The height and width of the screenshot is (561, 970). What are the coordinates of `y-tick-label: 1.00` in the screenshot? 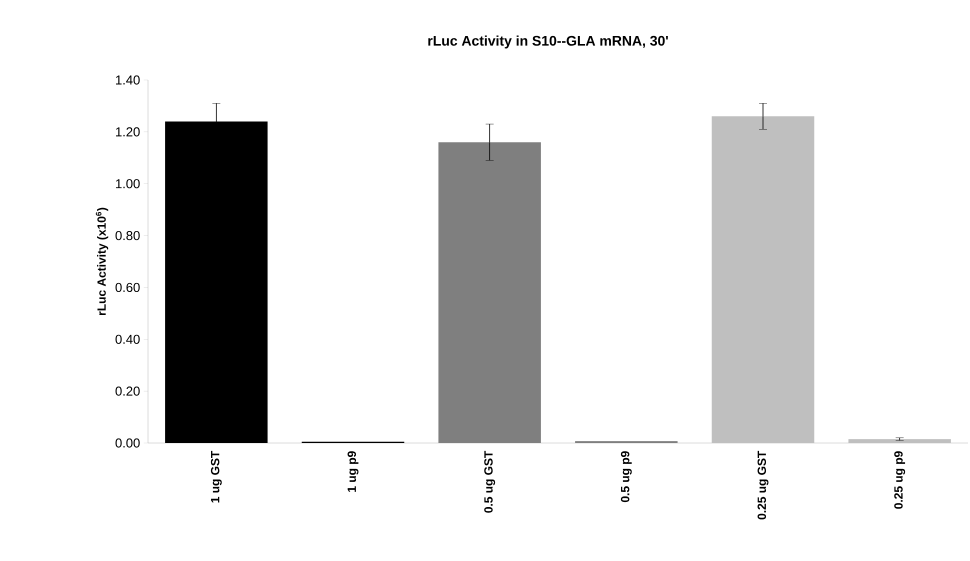 It's located at (128, 183).